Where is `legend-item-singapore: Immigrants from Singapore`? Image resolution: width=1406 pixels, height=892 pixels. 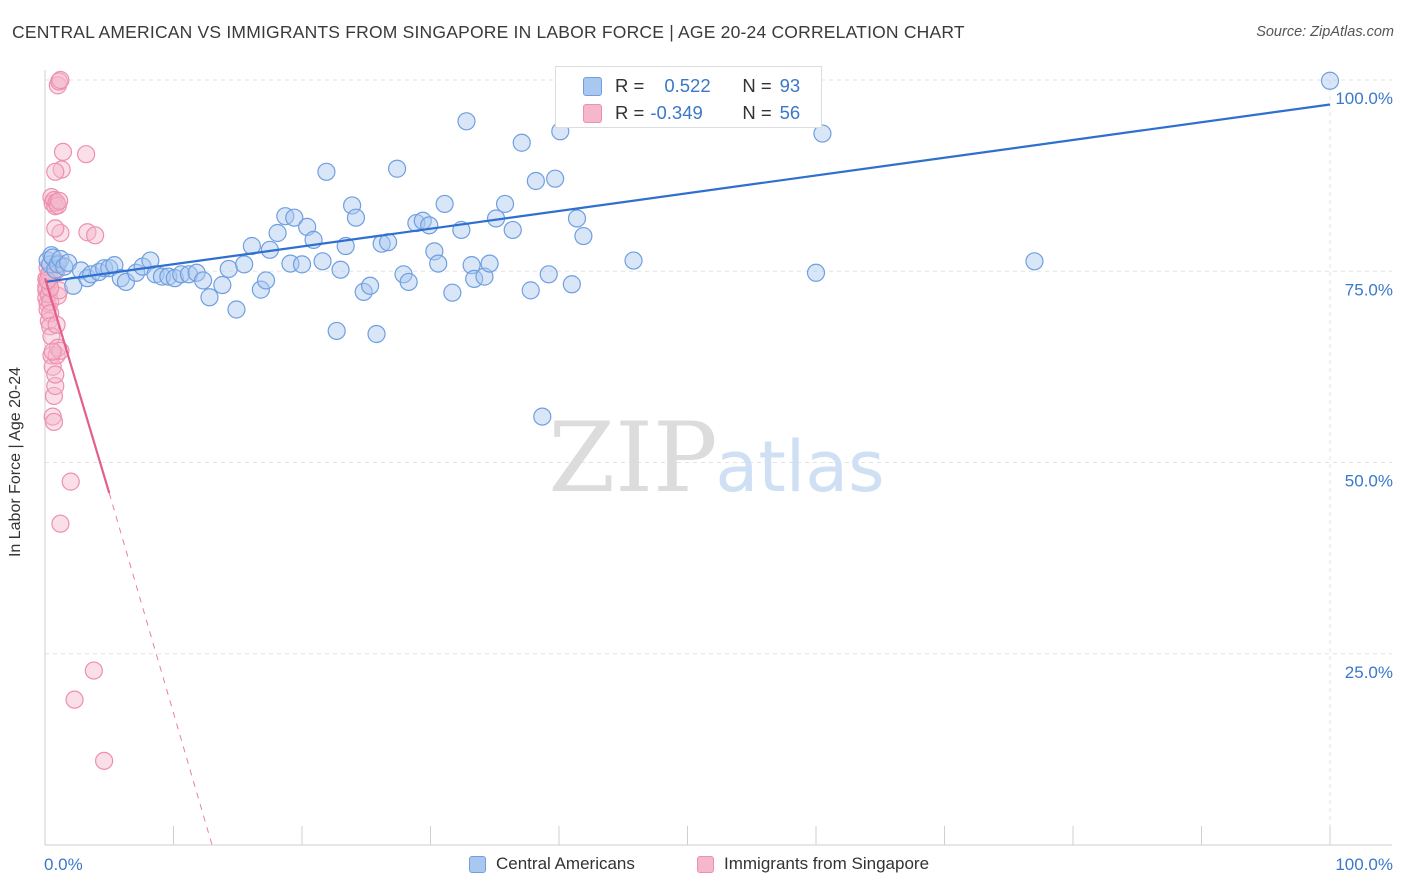
legend-item-singapore: Immigrants from Singapore is located at coordinates (813, 864).